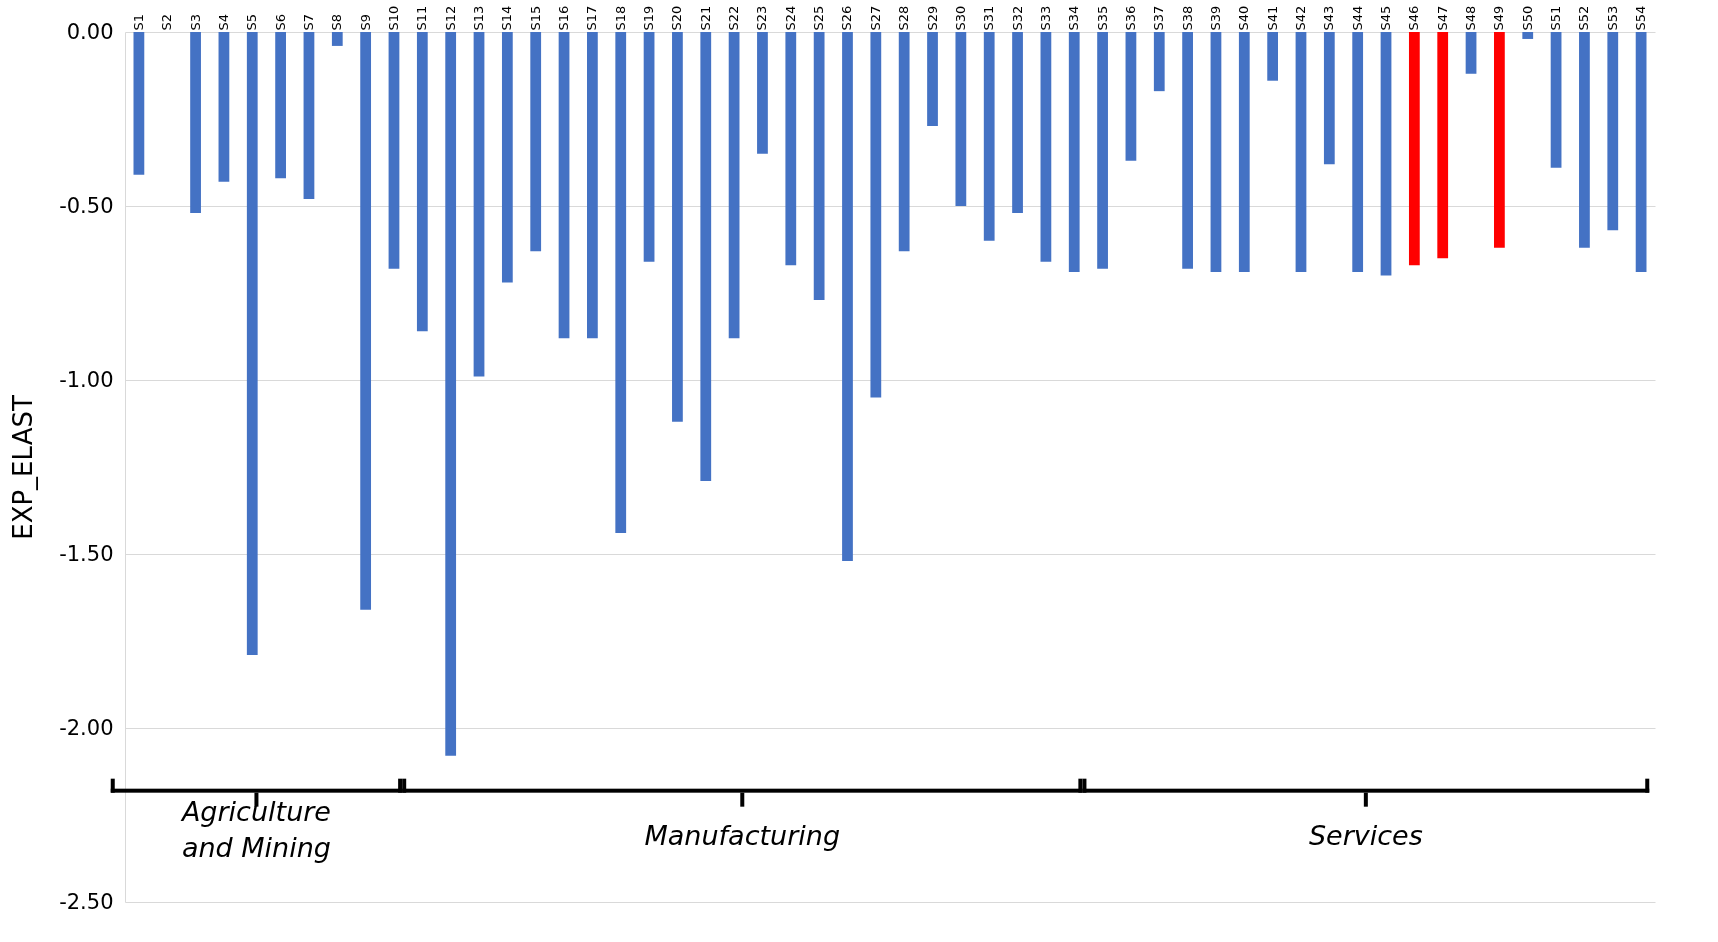 The height and width of the screenshot is (942, 1718). What do you see at coordinates (1612, 18) in the screenshot?
I see `x-tick-label: S53` at bounding box center [1612, 18].